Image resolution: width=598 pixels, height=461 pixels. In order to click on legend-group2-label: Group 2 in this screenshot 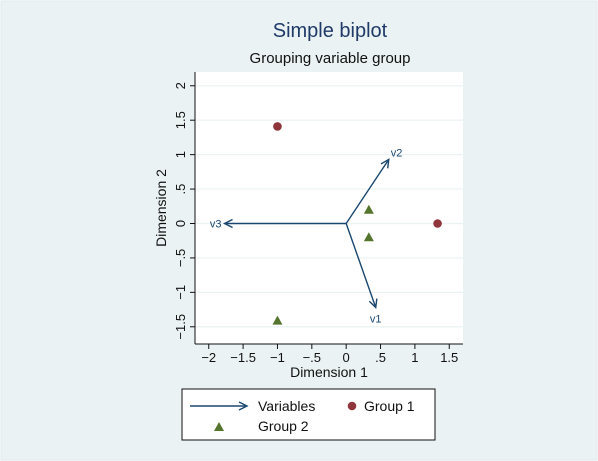, I will do `click(283, 426)`.